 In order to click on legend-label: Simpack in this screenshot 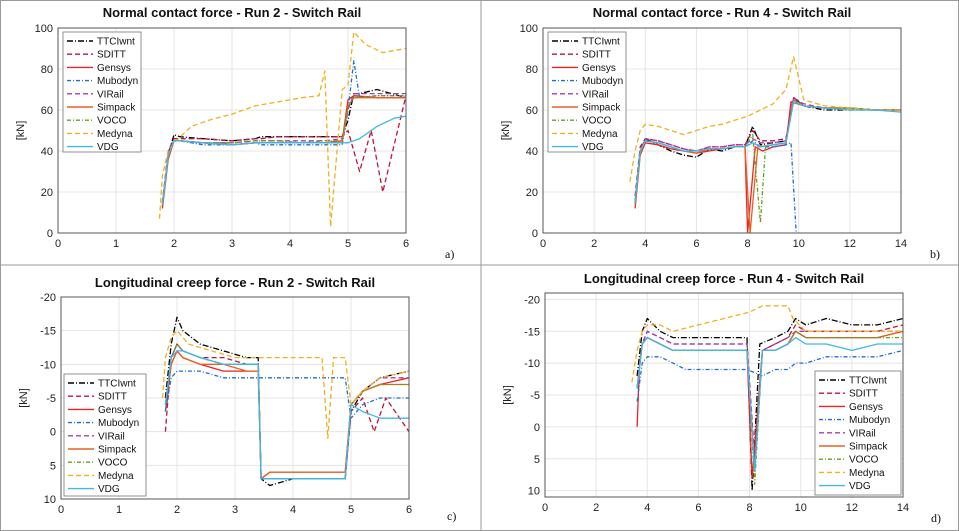, I will do `click(117, 450)`.